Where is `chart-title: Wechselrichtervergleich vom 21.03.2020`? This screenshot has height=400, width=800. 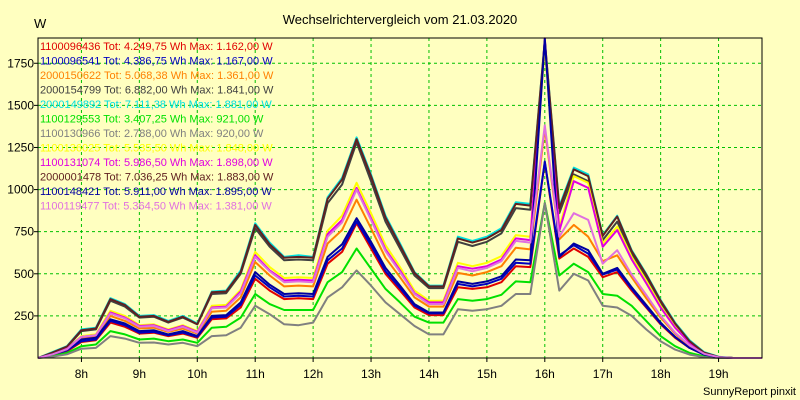
chart-title: Wechselrichtervergleich vom 21.03.2020 is located at coordinates (400, 19).